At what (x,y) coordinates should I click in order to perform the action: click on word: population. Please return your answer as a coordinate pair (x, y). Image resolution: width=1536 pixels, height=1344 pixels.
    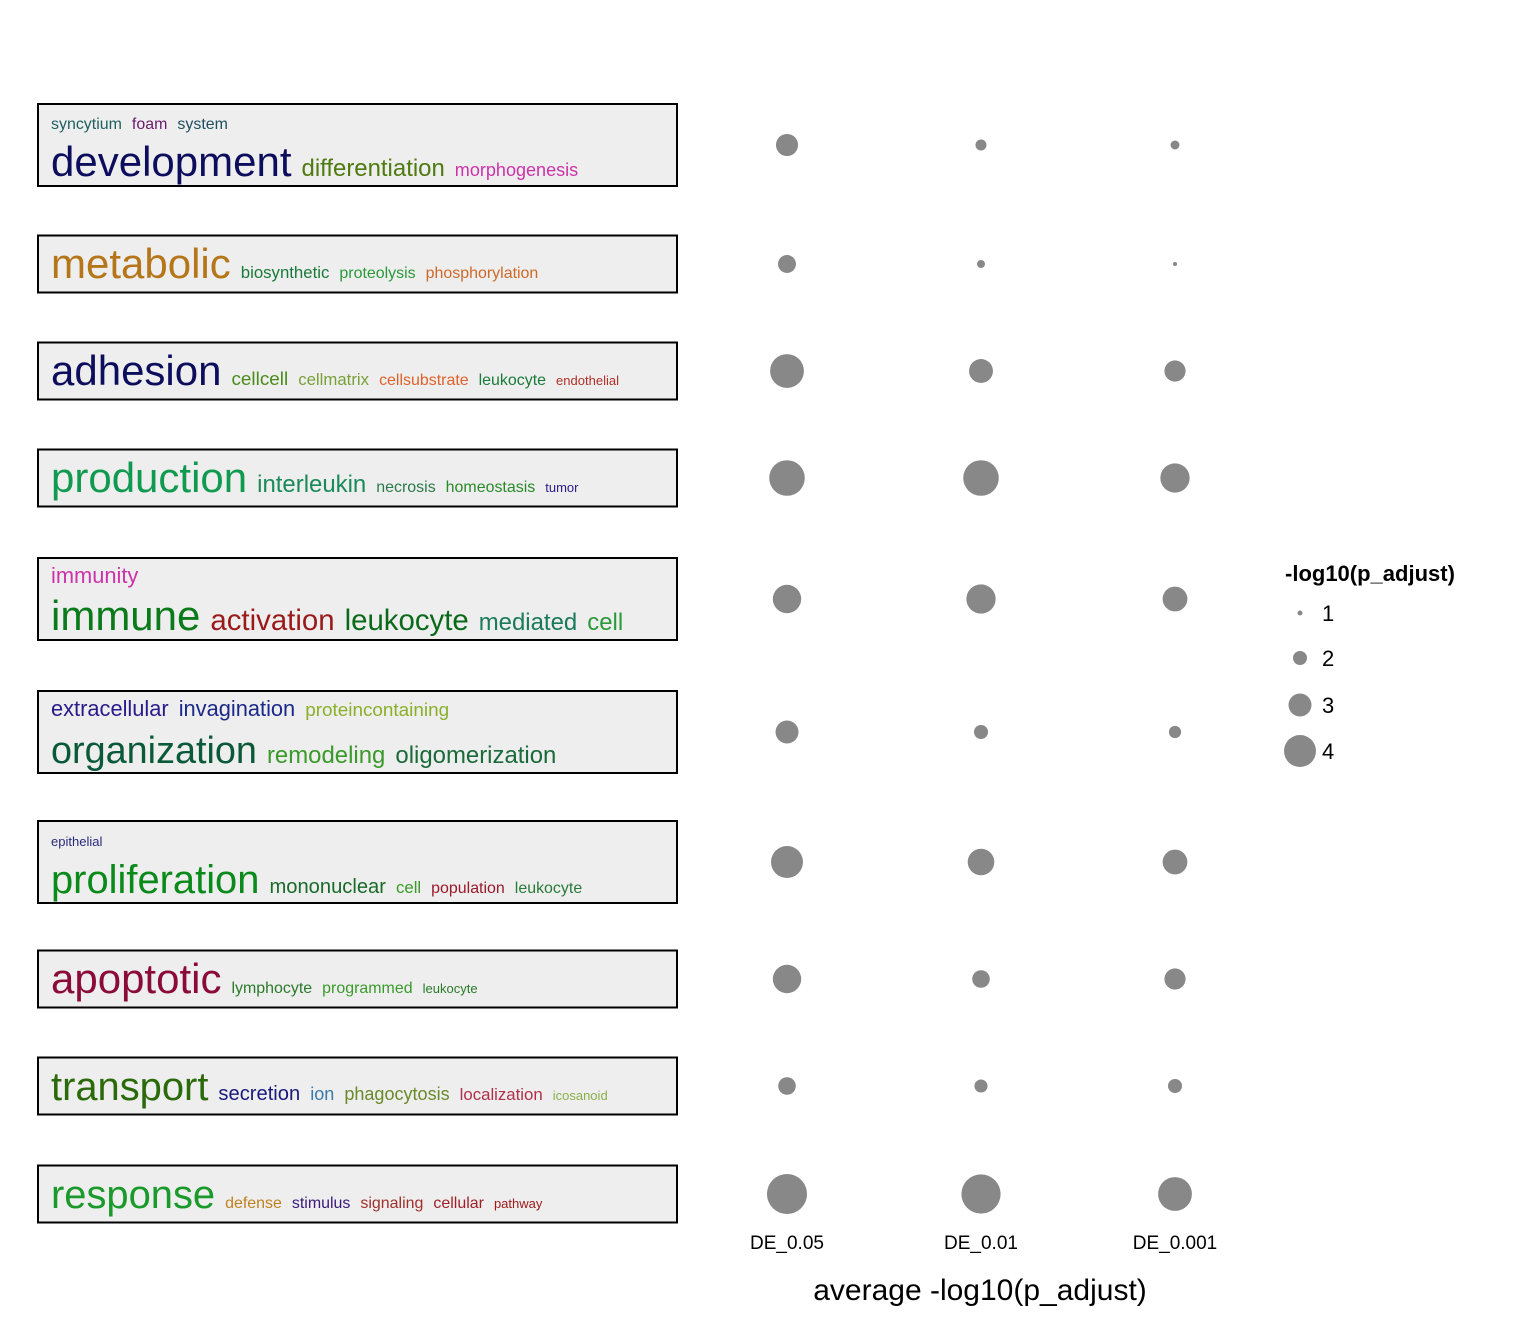
    Looking at the image, I should click on (468, 888).